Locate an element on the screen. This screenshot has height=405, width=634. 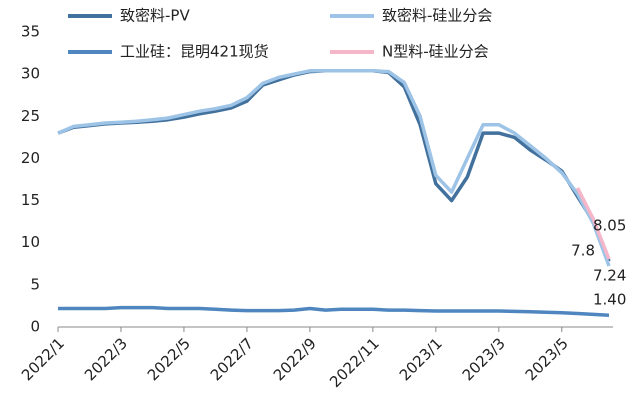
y-tick-label: 0 is located at coordinates (35, 327).